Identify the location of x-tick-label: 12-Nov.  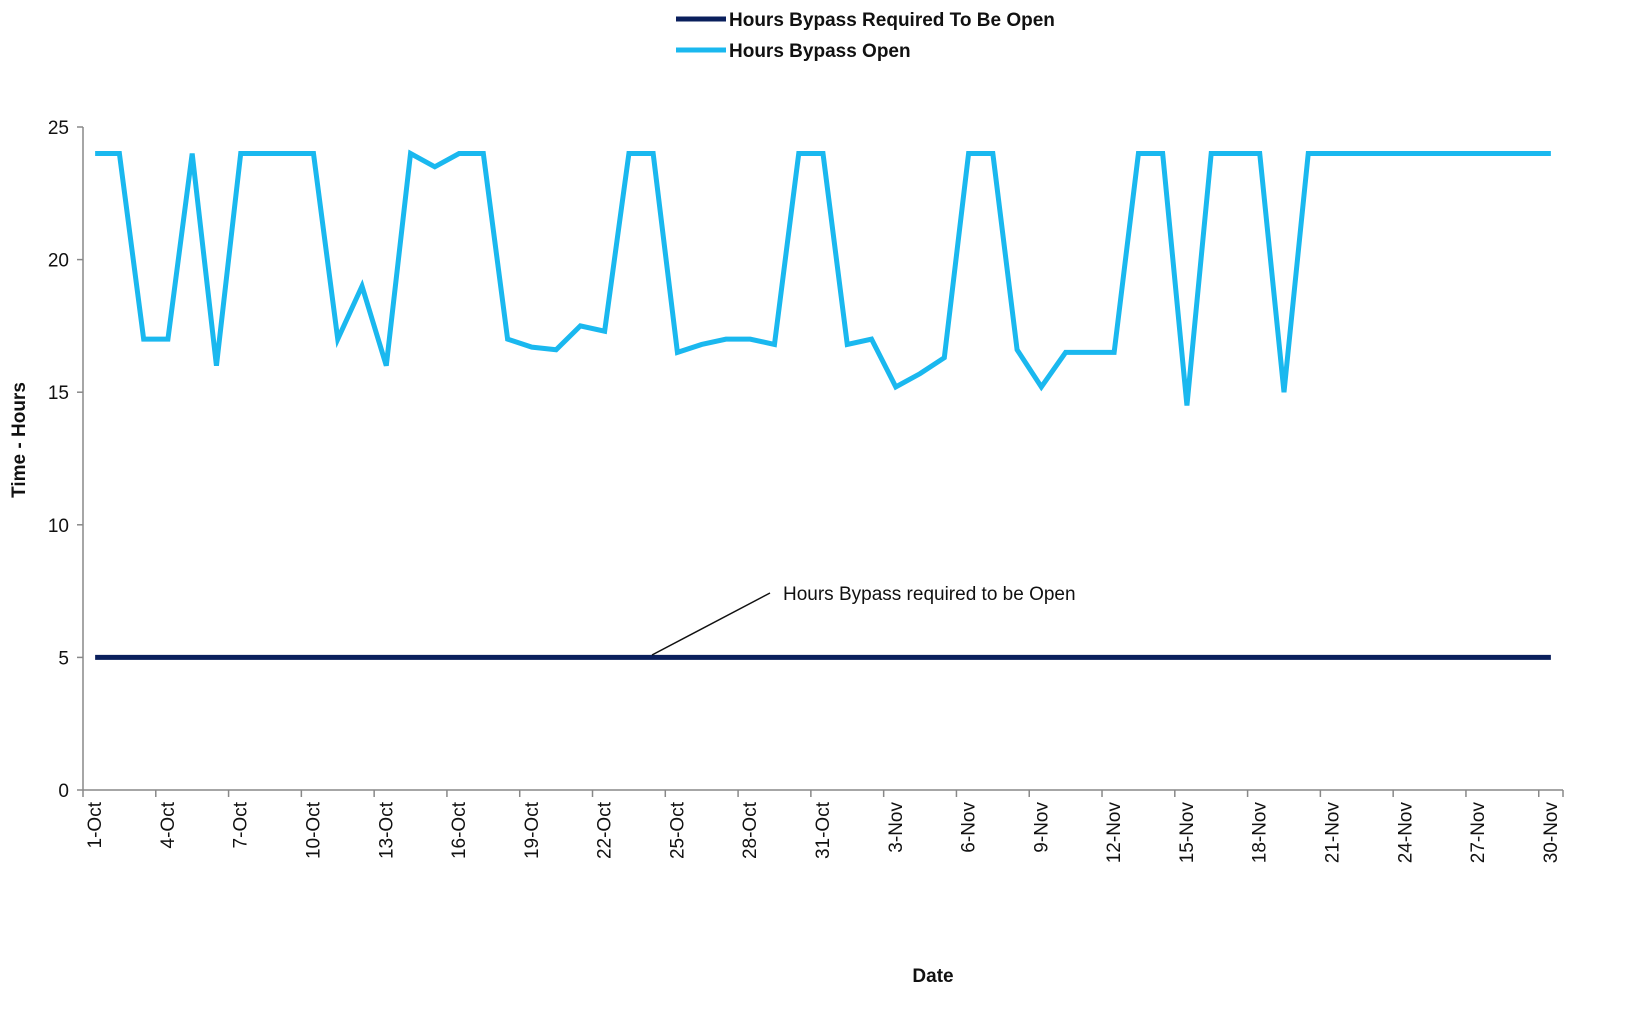
(1114, 833).